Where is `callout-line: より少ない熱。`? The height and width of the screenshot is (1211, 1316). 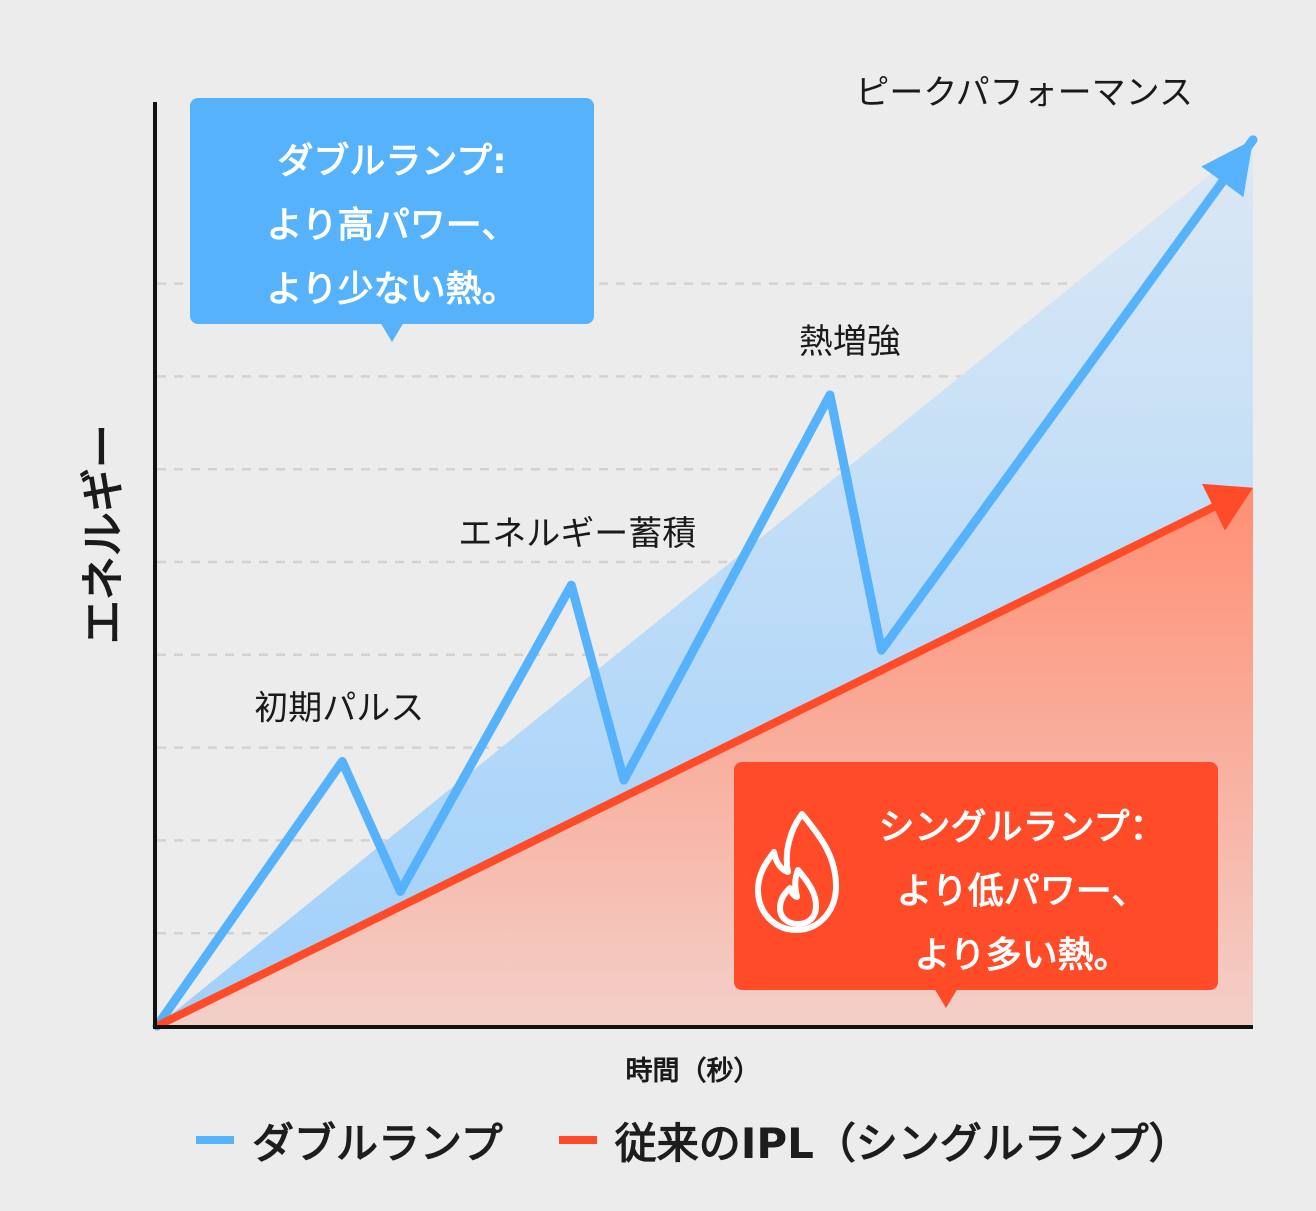 callout-line: より少ない熱。 is located at coordinates (392, 289).